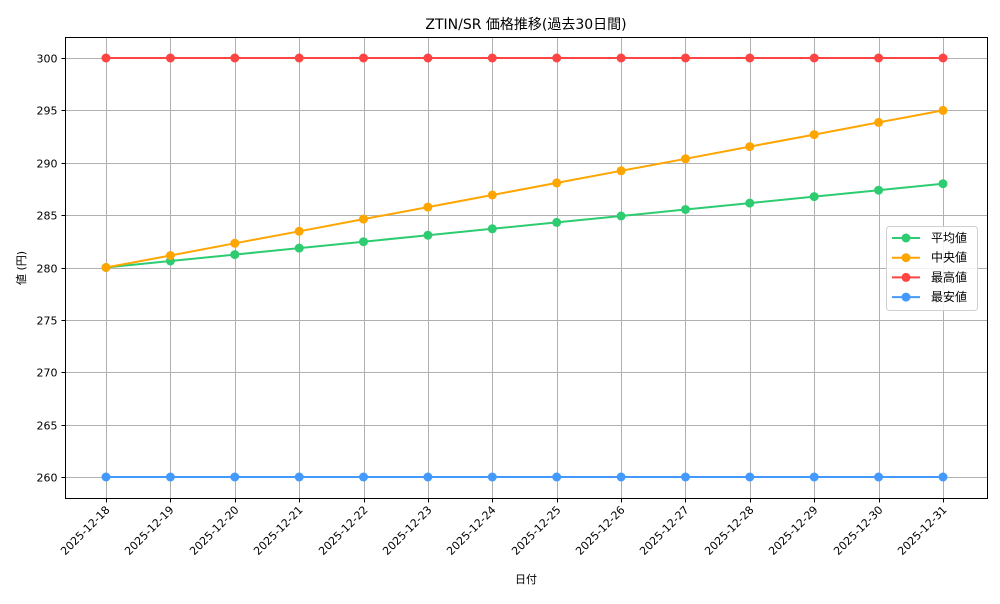 This screenshot has width=1000, height=604. I want to click on legend-box, so click(932, 268).